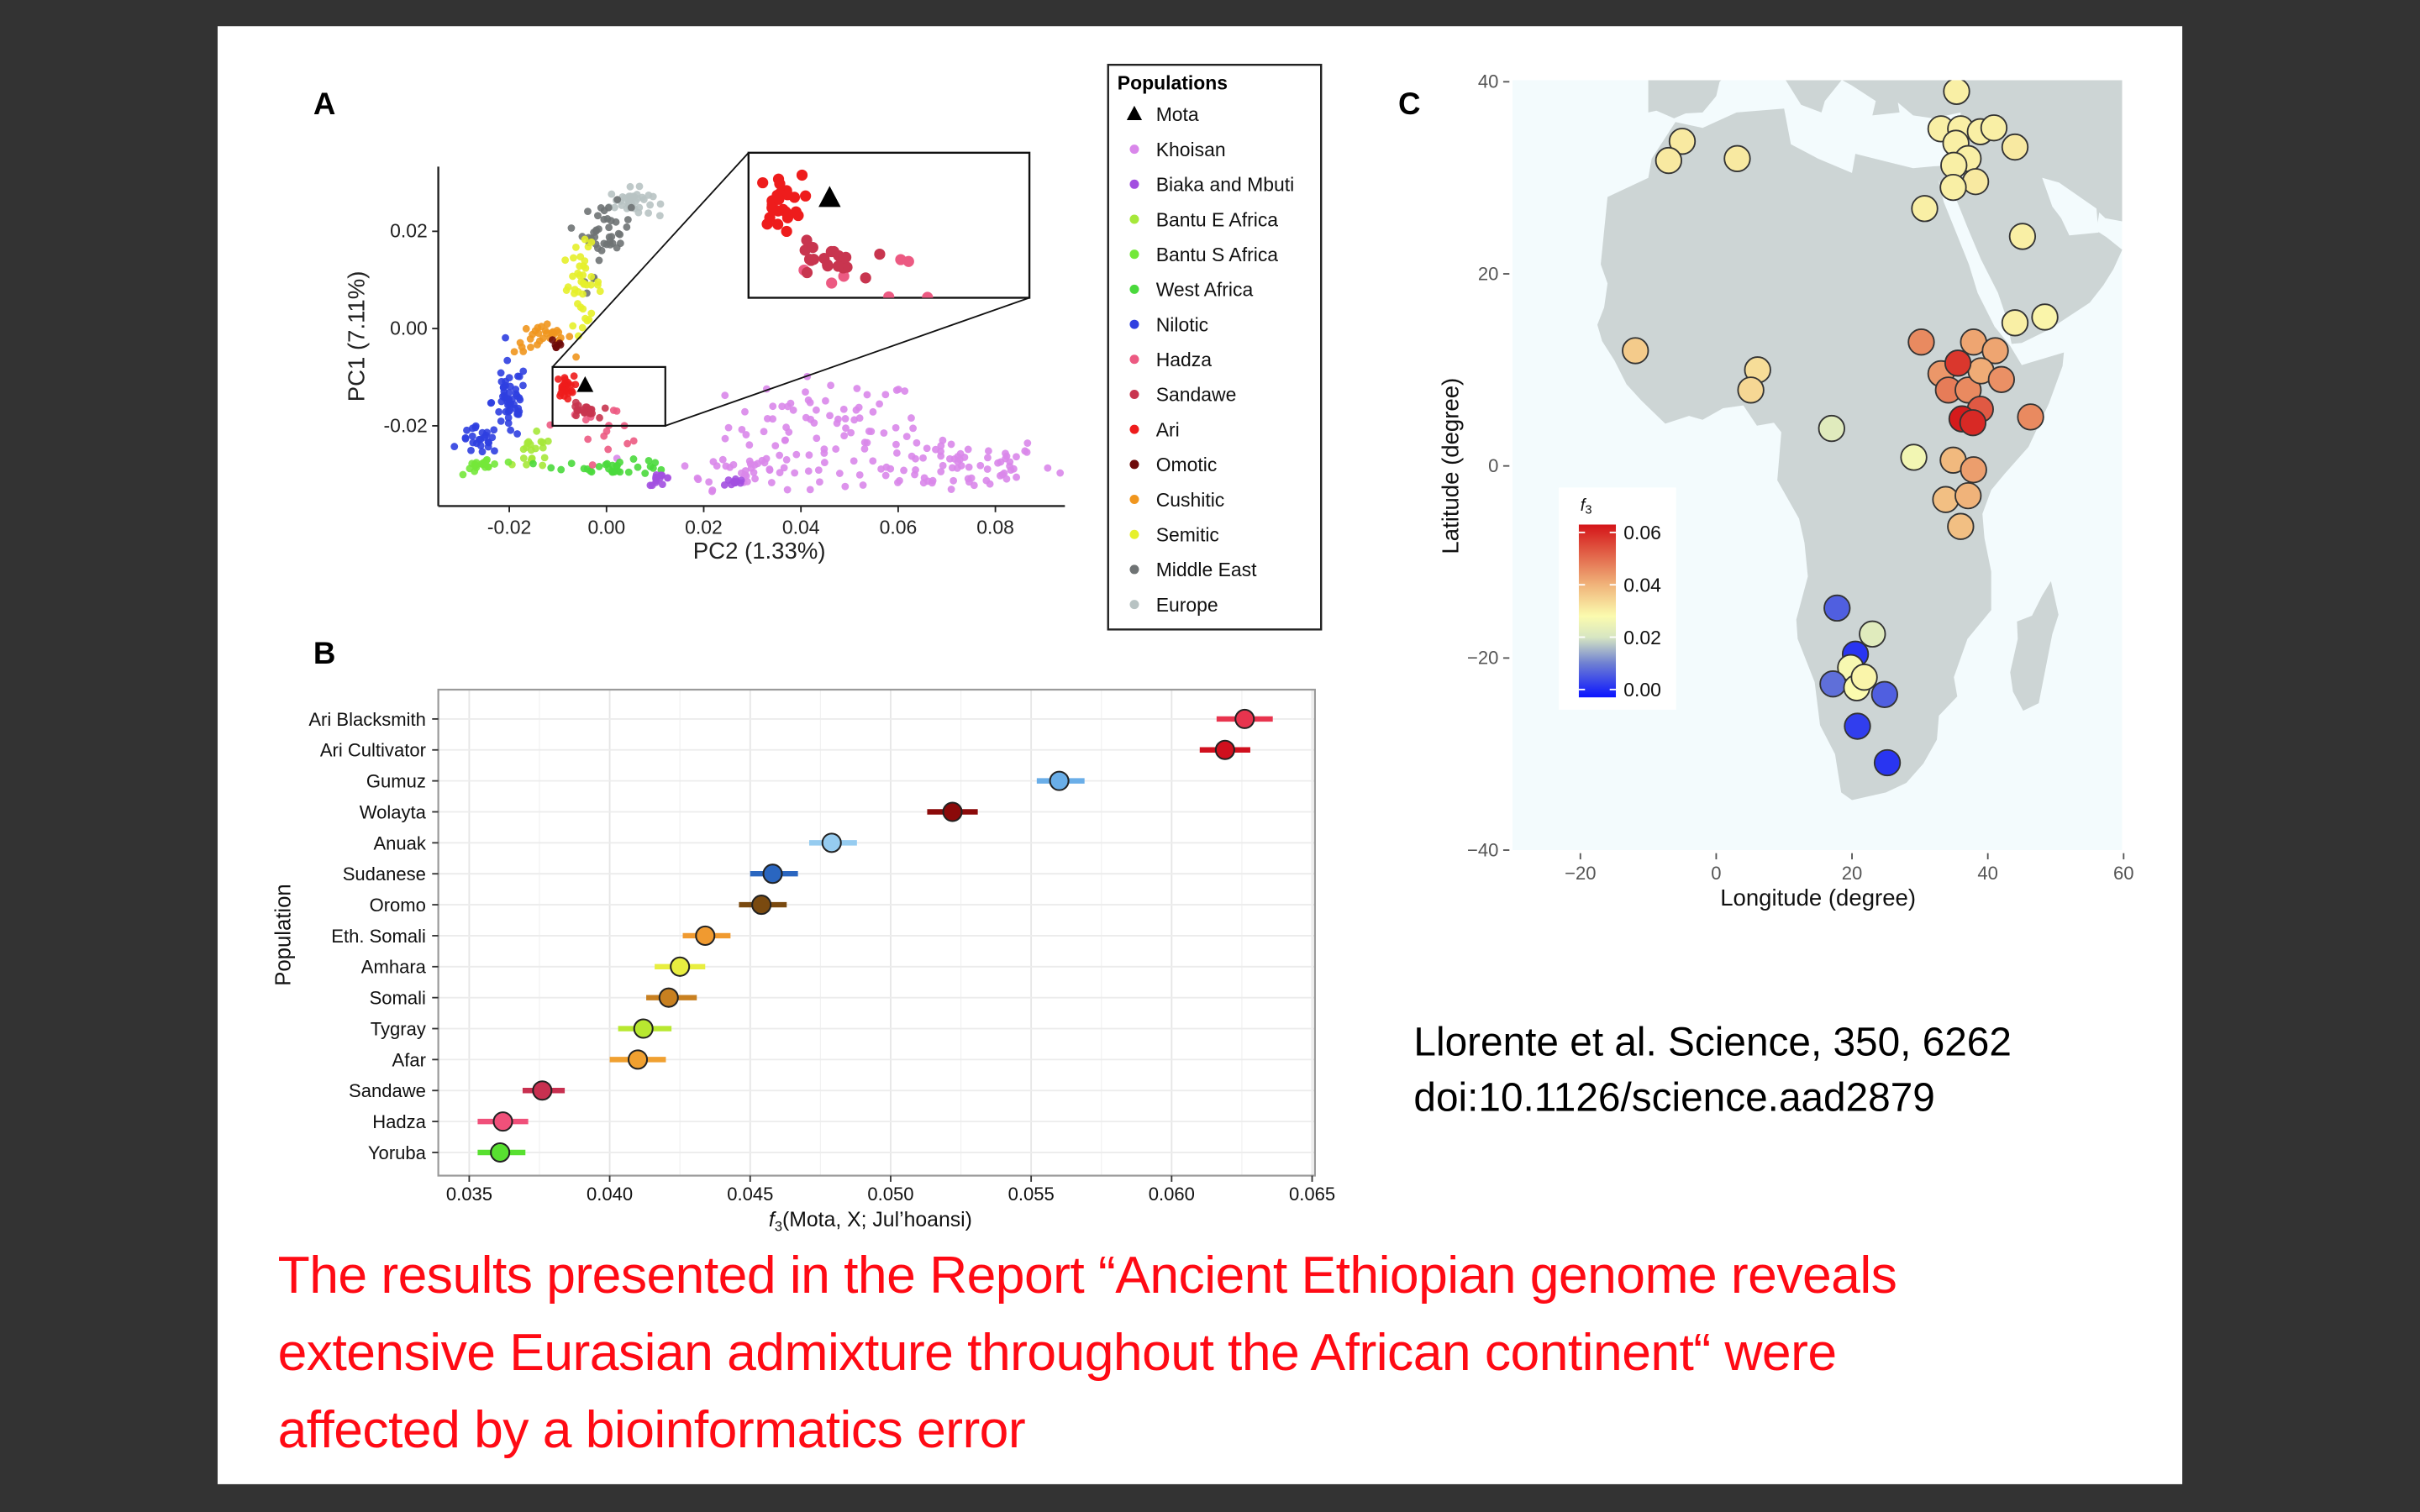 This screenshot has width=2420, height=1512. Describe the element at coordinates (801, 527) in the screenshot. I see `pca-x-tick-label: 0.04` at that location.